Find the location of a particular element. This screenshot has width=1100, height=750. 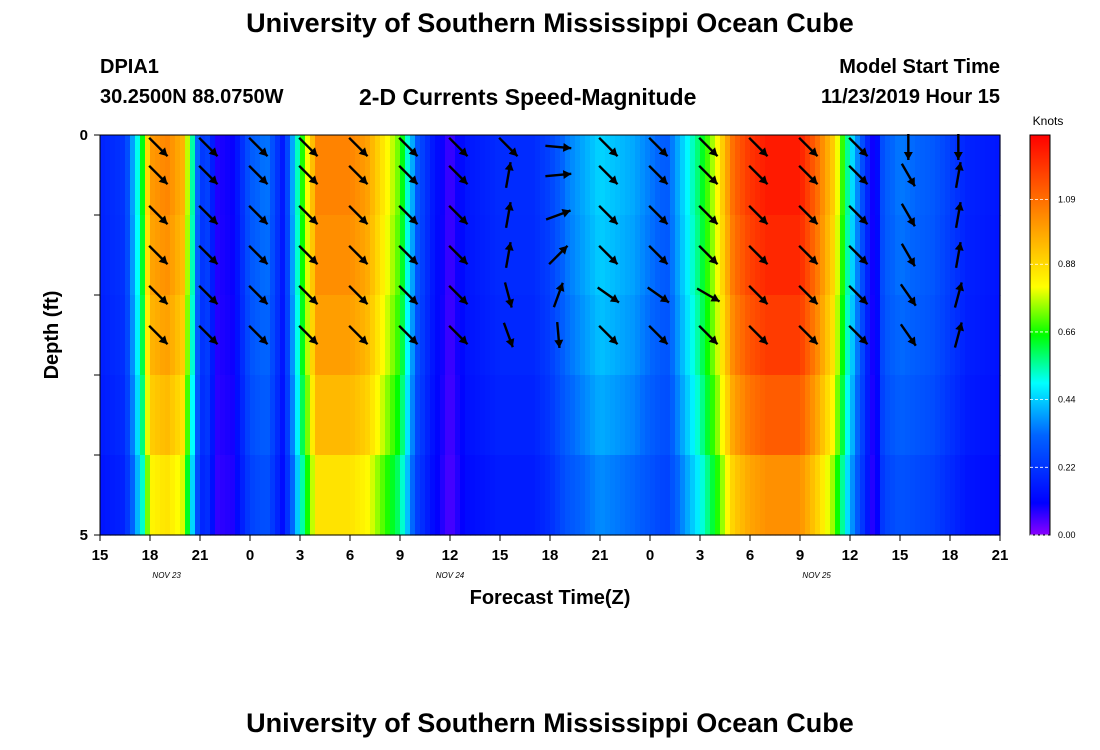

y-axis-label: Depth (ft) is located at coordinates (52, 335).